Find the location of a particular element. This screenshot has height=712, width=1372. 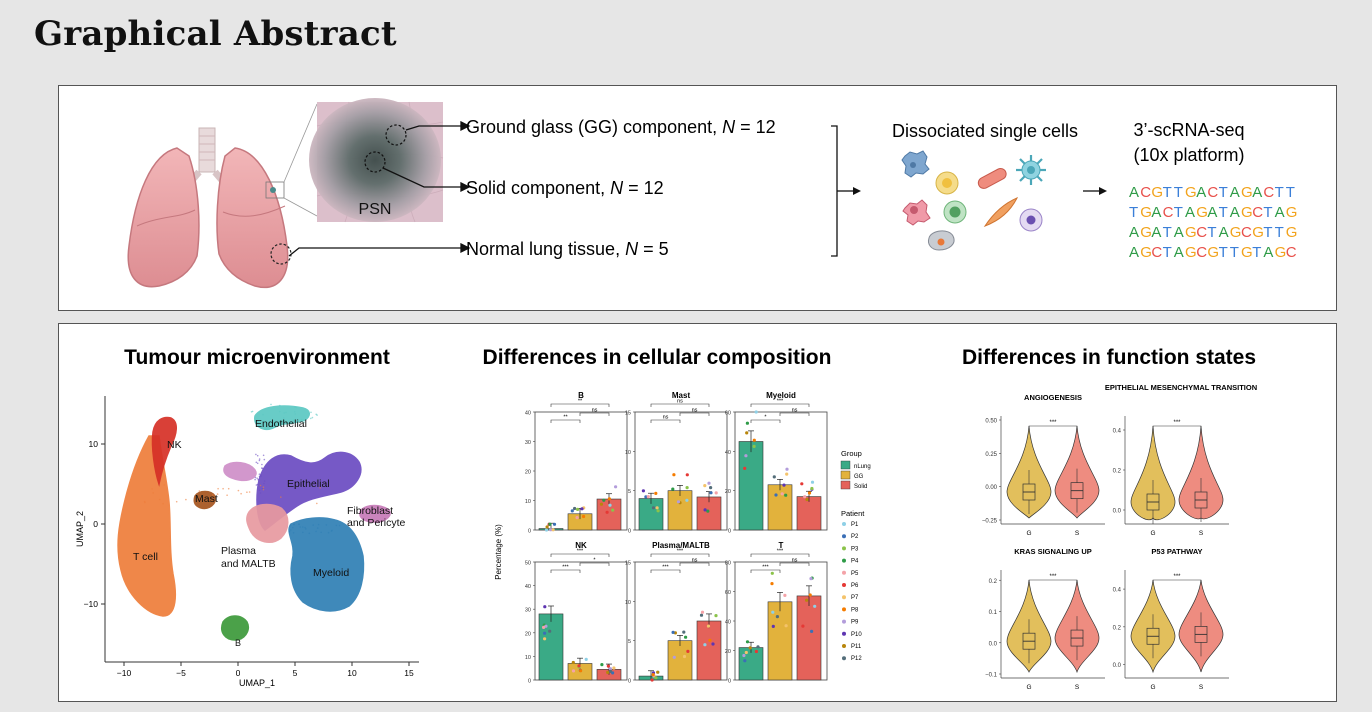

bar-chart-title: NK is located at coordinates (581, 545).